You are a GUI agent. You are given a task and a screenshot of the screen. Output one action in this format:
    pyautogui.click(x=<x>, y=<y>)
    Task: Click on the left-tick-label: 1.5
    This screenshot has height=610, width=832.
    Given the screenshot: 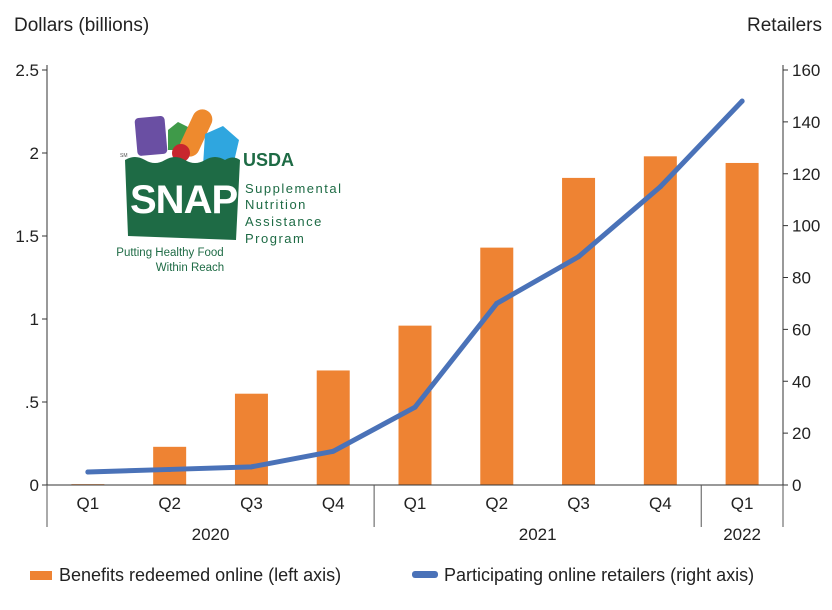 What is the action you would take?
    pyautogui.click(x=27, y=236)
    